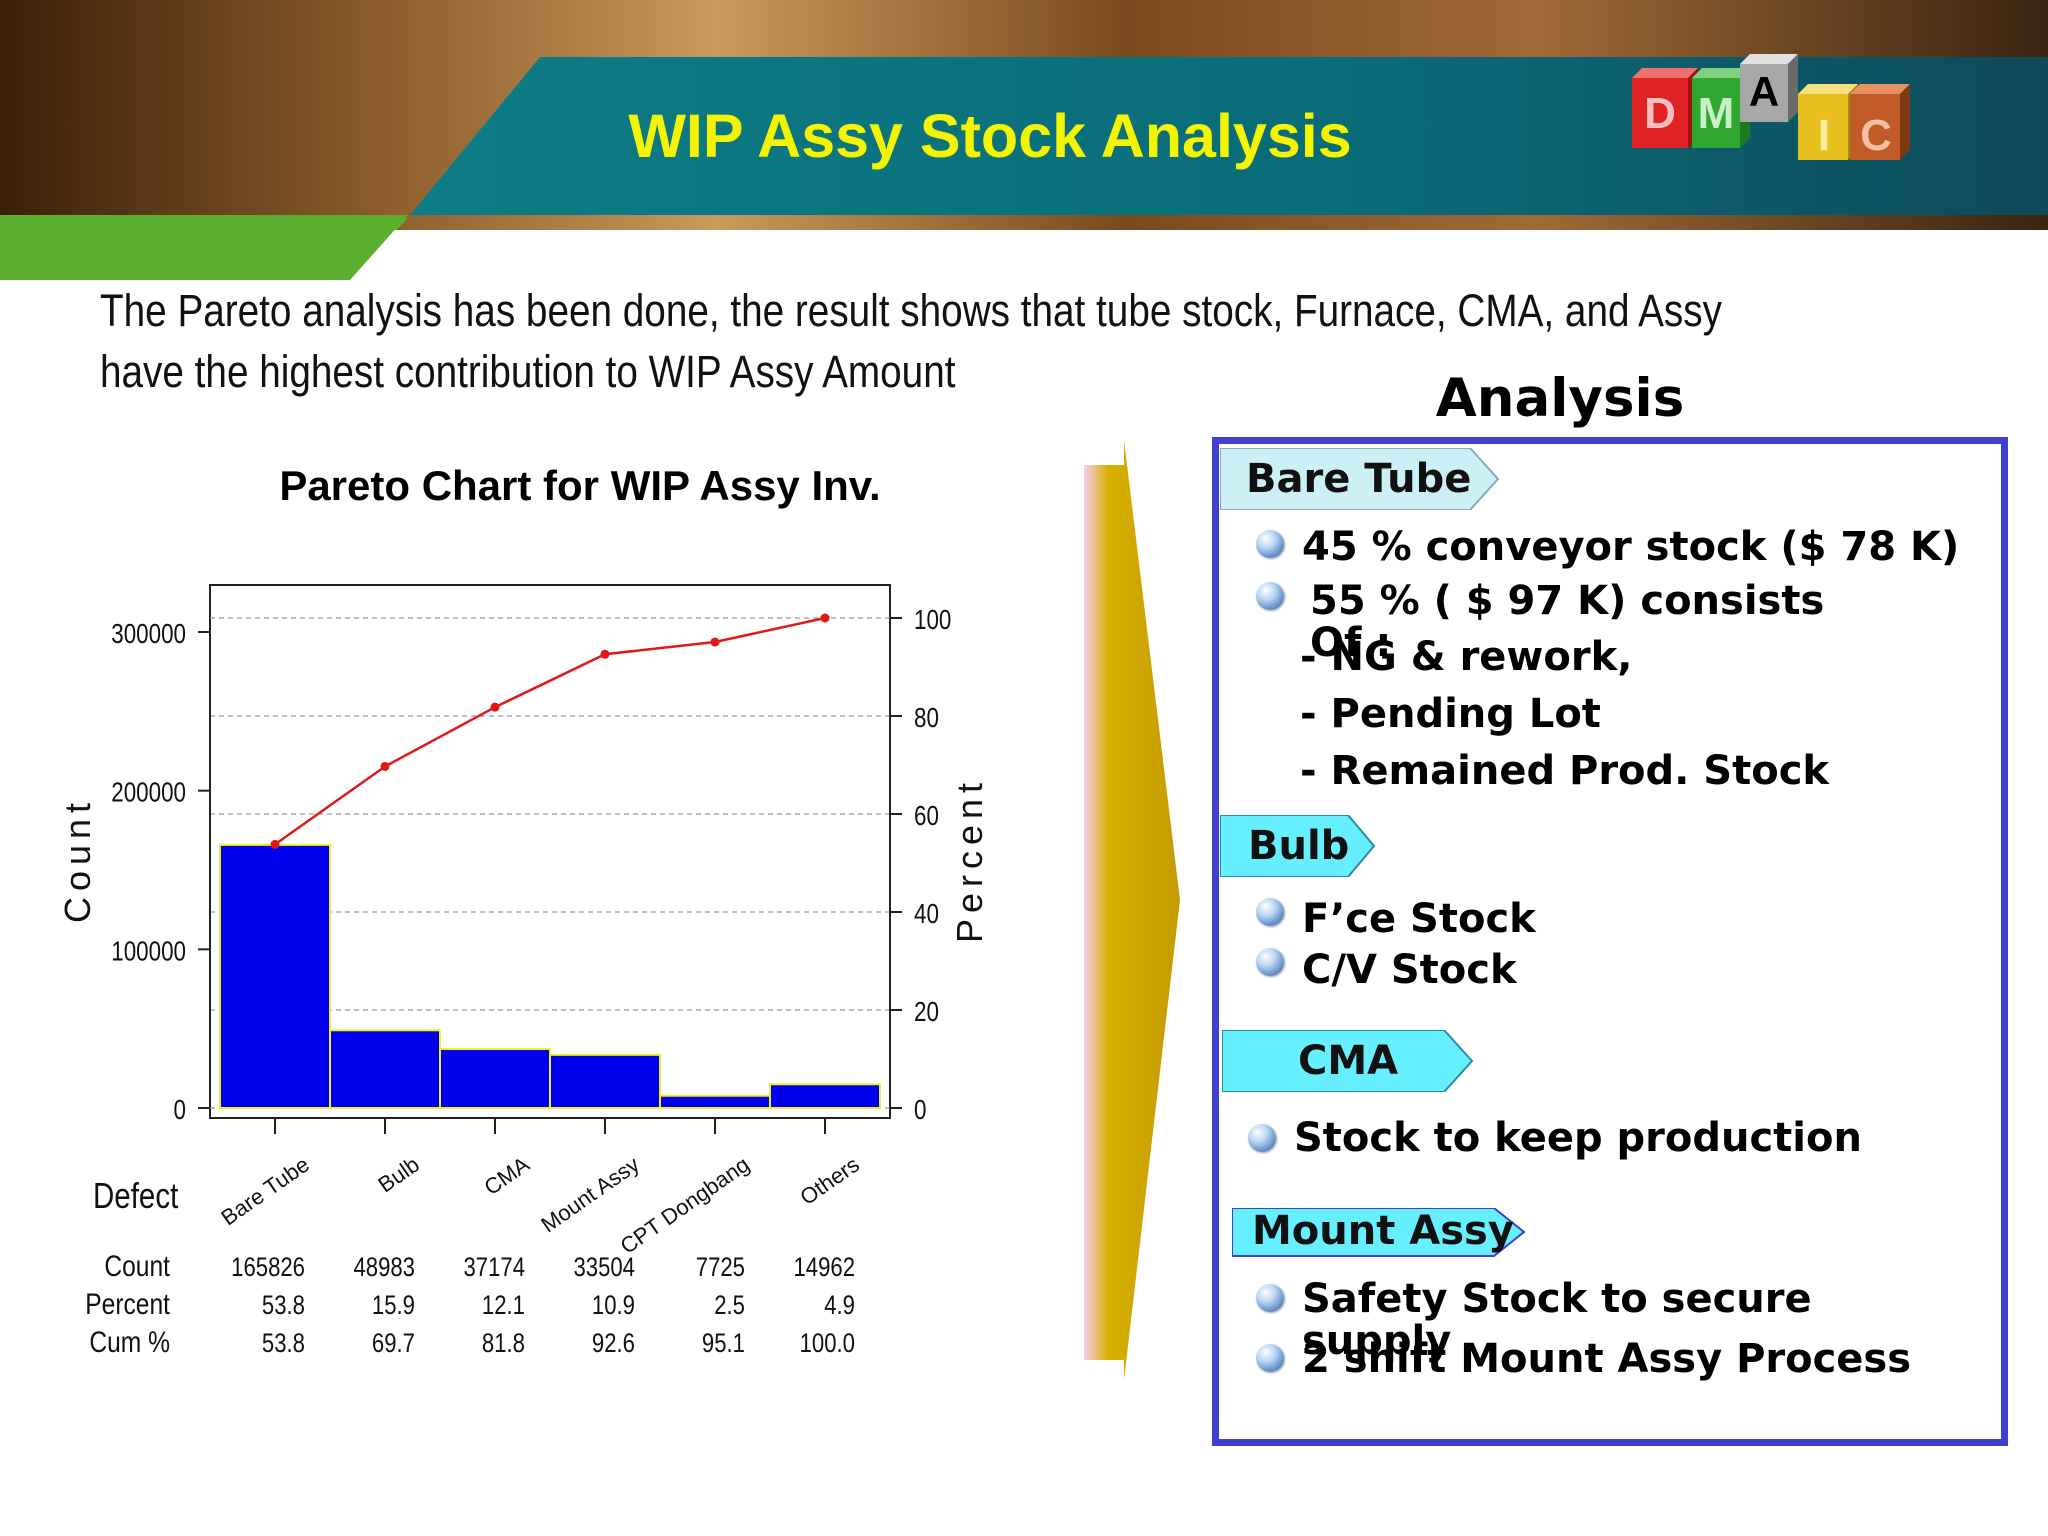  What do you see at coordinates (824, 1268) in the screenshot?
I see `table-cell: 14962` at bounding box center [824, 1268].